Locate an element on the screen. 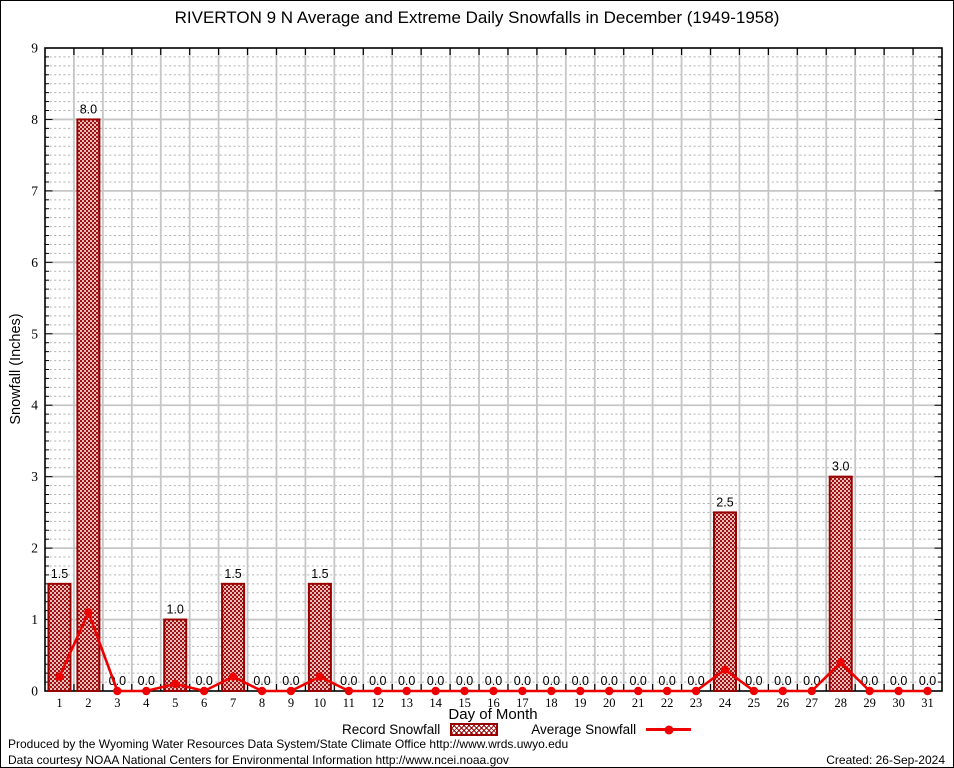 The width and height of the screenshot is (954, 768). value-label-day-4: 0.0 is located at coordinates (146, 681).